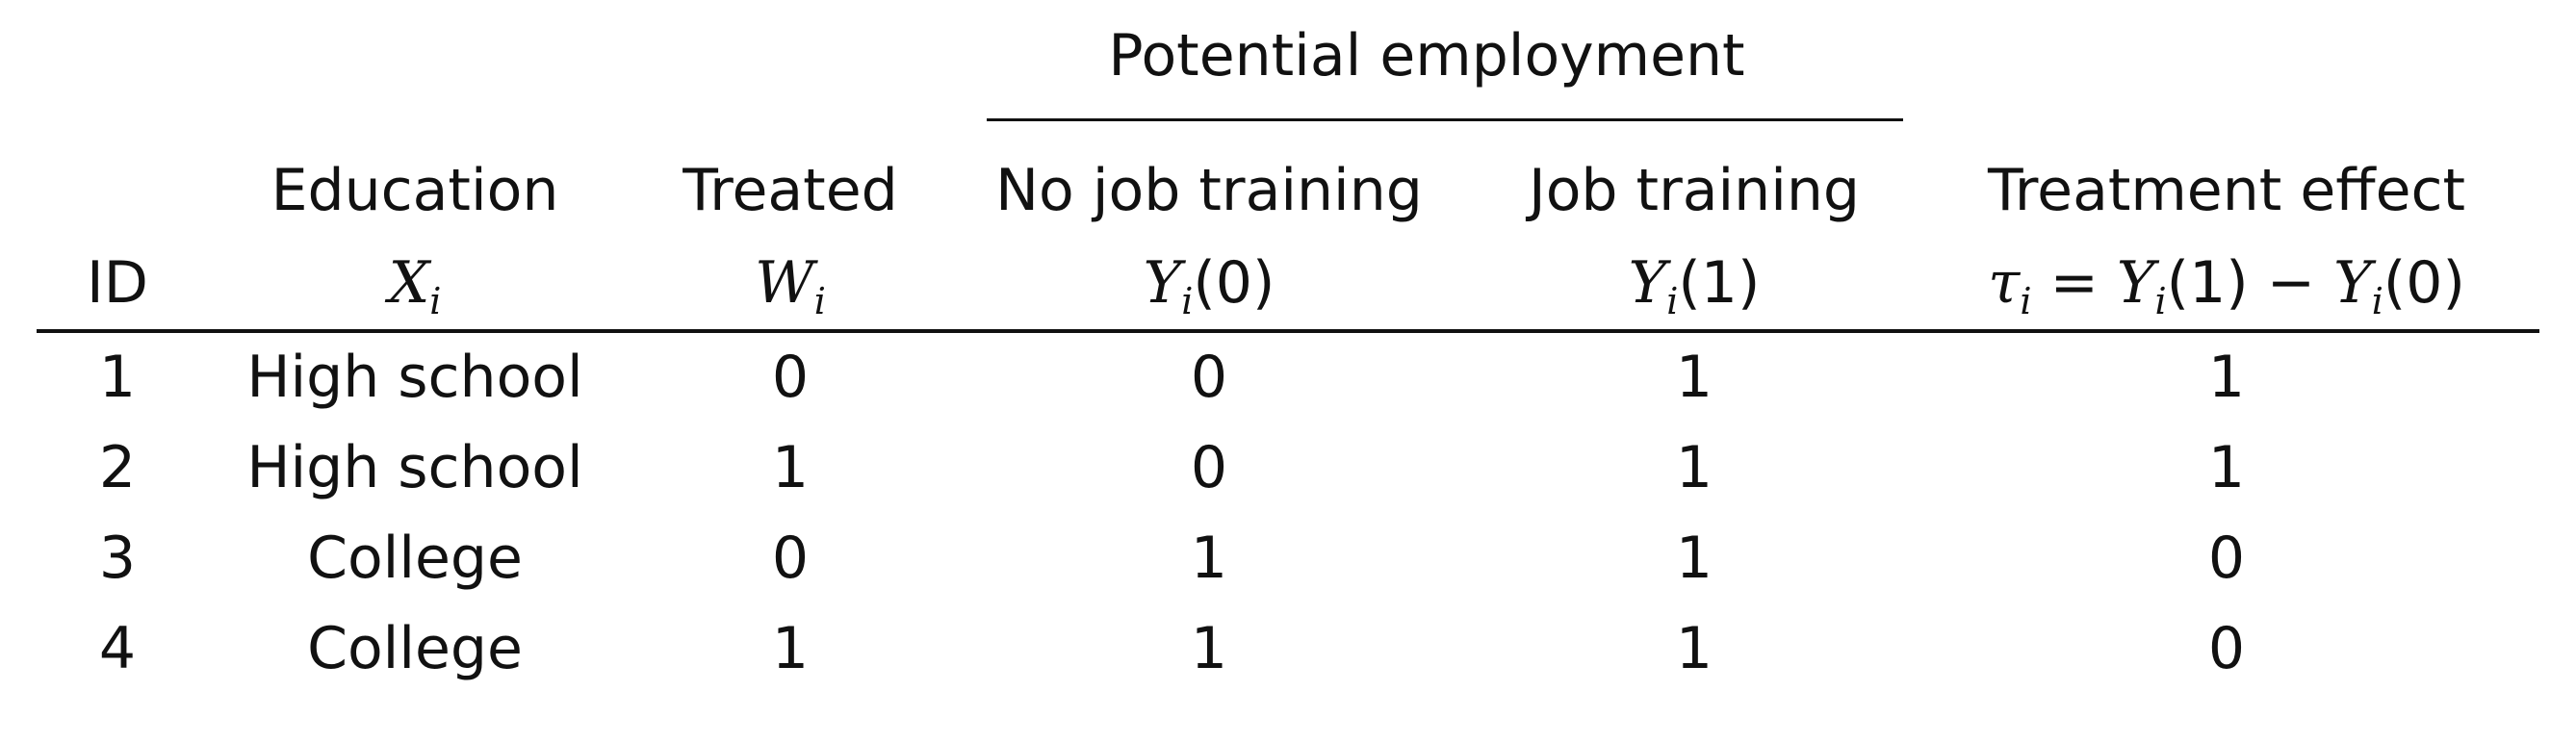  Describe the element at coordinates (118, 283) in the screenshot. I see `header-id: ID` at that location.